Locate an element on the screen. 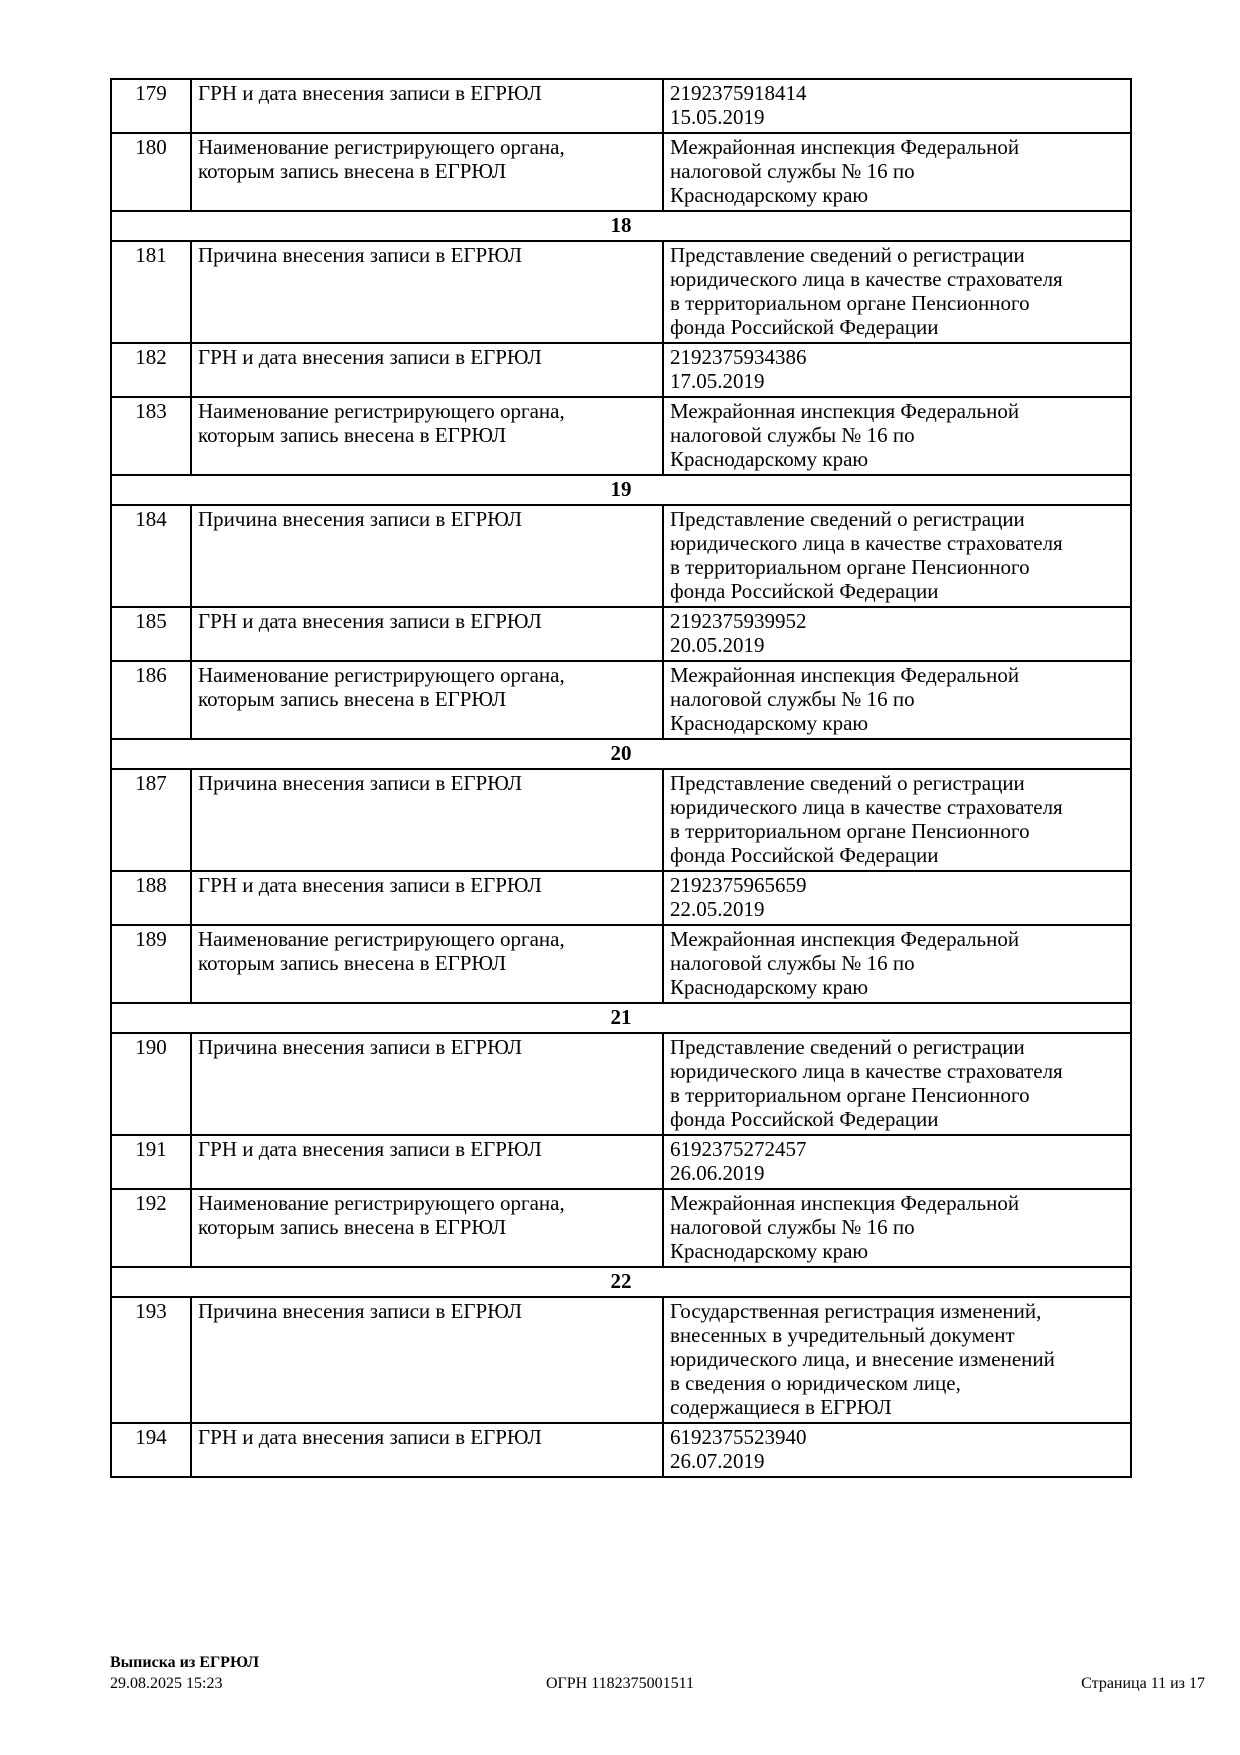 The image size is (1240, 1755). row-number: 186 is located at coordinates (151, 700).